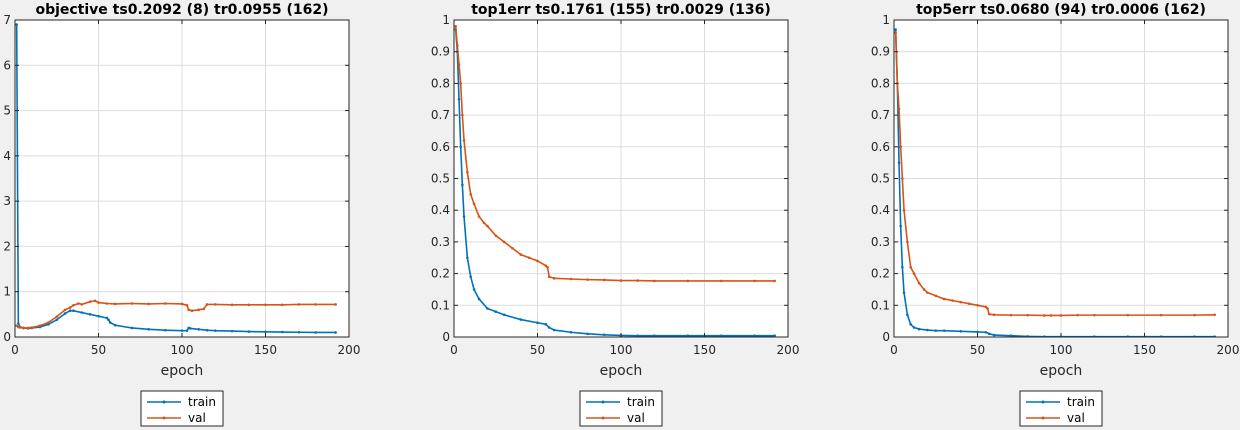 This screenshot has width=1240, height=430. I want to click on x-tick-label: 100, so click(1061, 350).